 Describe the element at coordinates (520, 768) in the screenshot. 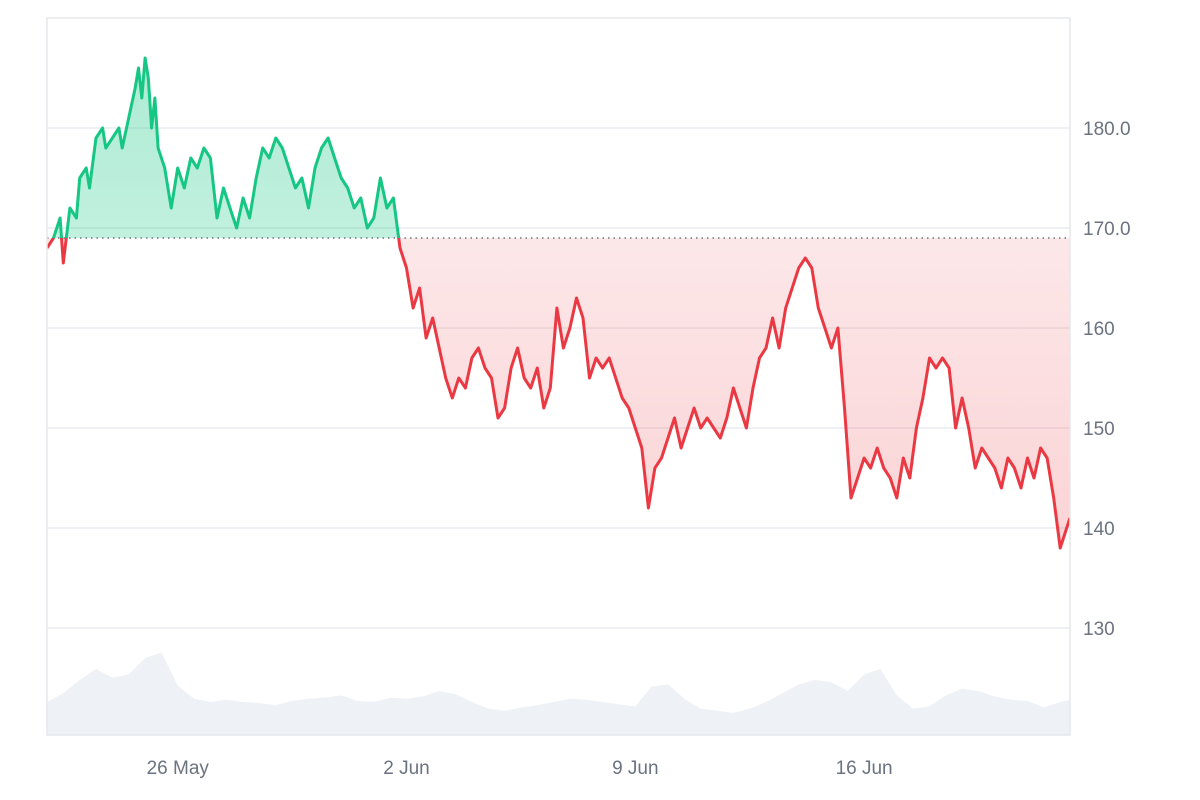

I see `x-axis-ticks: 26 May 2 Jun 9 Jun 16 Jun` at that location.